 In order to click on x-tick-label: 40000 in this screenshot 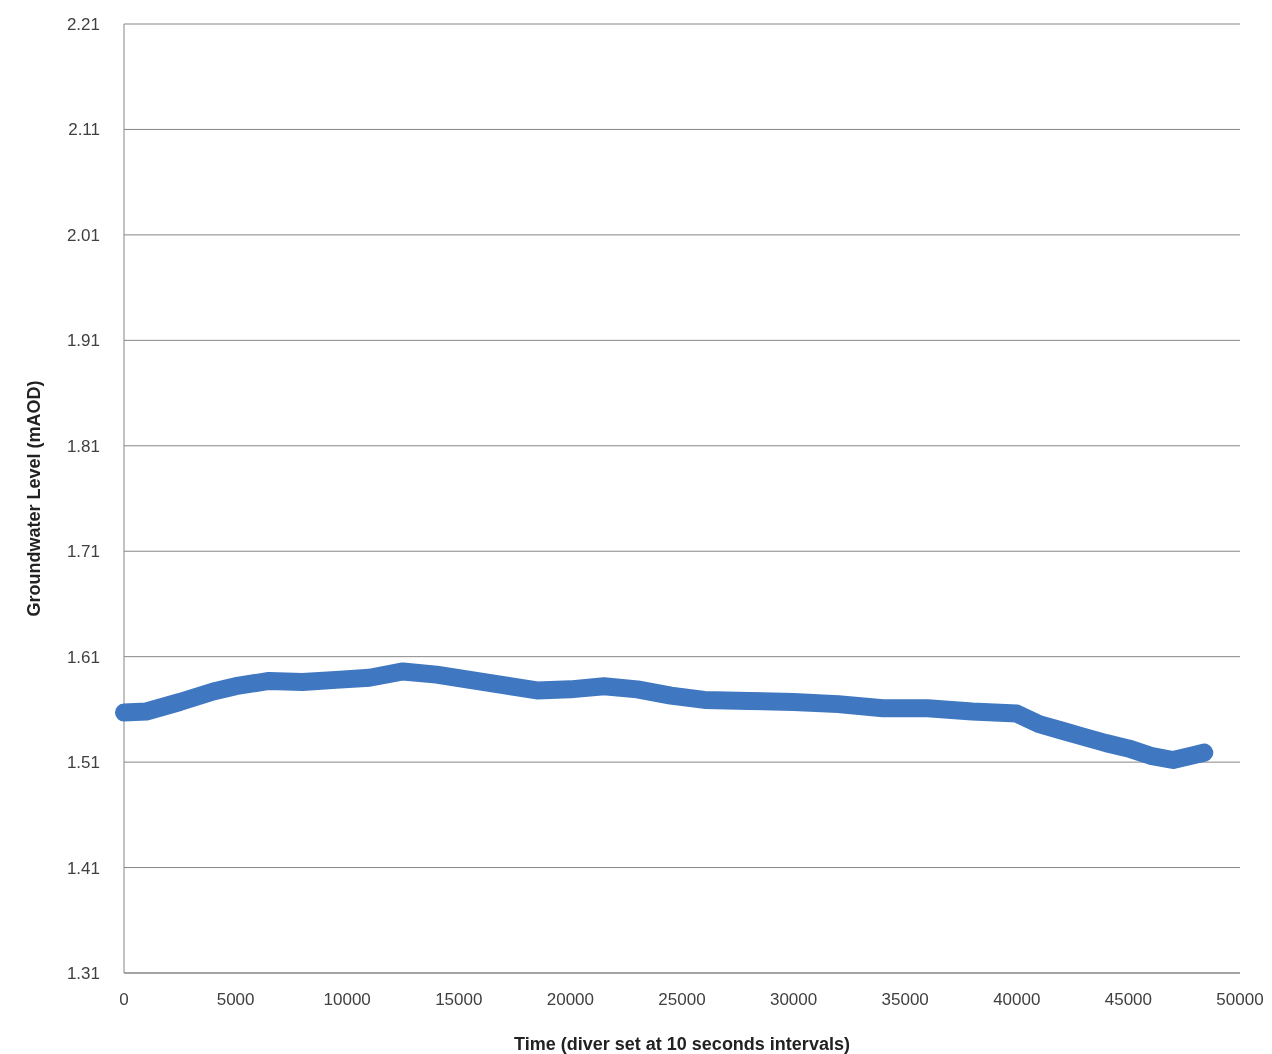, I will do `click(1017, 999)`.